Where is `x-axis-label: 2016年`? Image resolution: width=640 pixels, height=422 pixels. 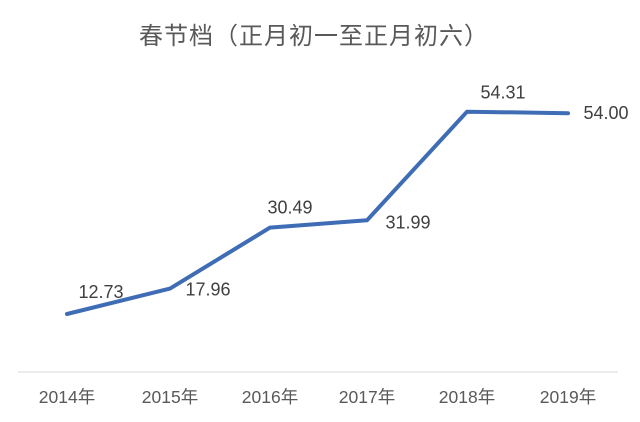 x-axis-label: 2016年 is located at coordinates (270, 397).